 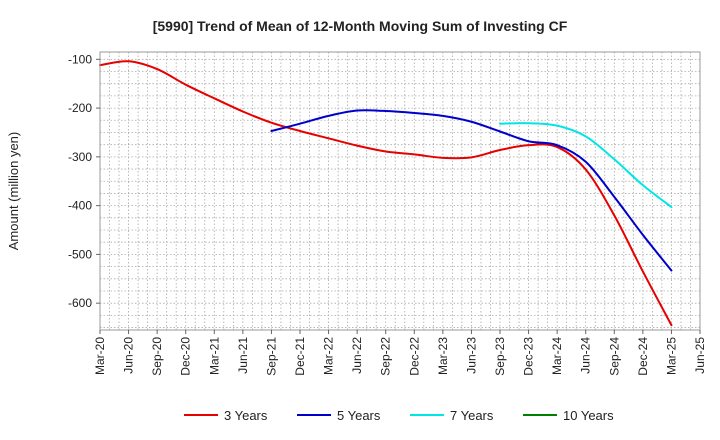 What do you see at coordinates (472, 415) in the screenshot?
I see `legend-label-7-years: 7 Years` at bounding box center [472, 415].